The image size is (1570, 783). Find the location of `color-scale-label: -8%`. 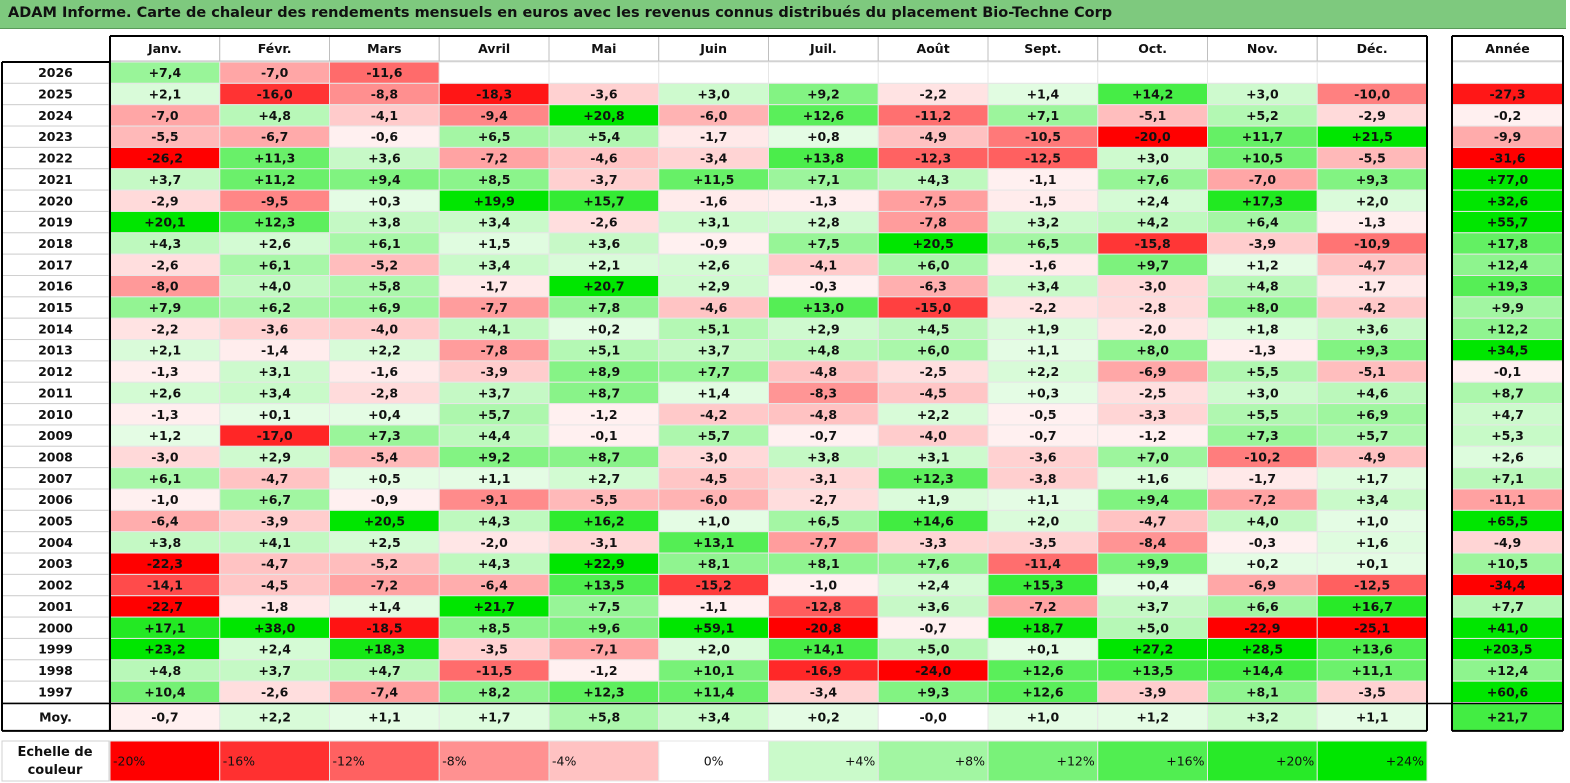

color-scale-label: -8% is located at coordinates (454, 761).